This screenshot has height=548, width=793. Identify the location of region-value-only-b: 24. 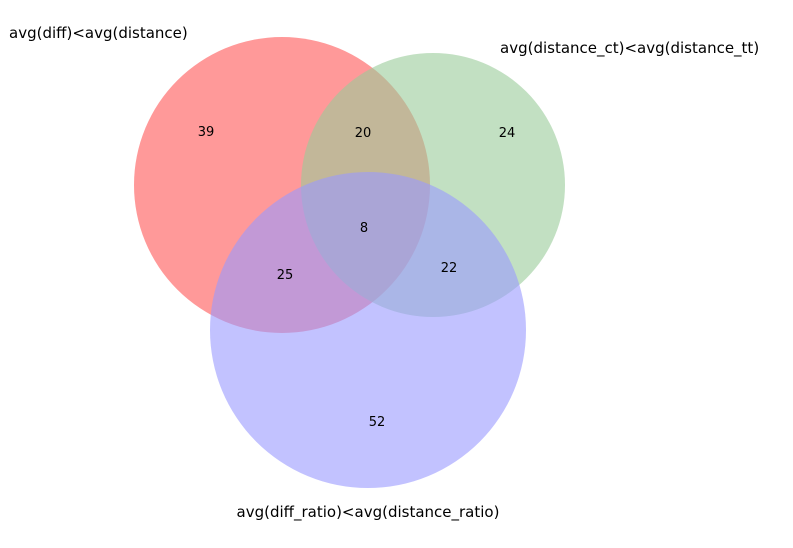
(507, 133).